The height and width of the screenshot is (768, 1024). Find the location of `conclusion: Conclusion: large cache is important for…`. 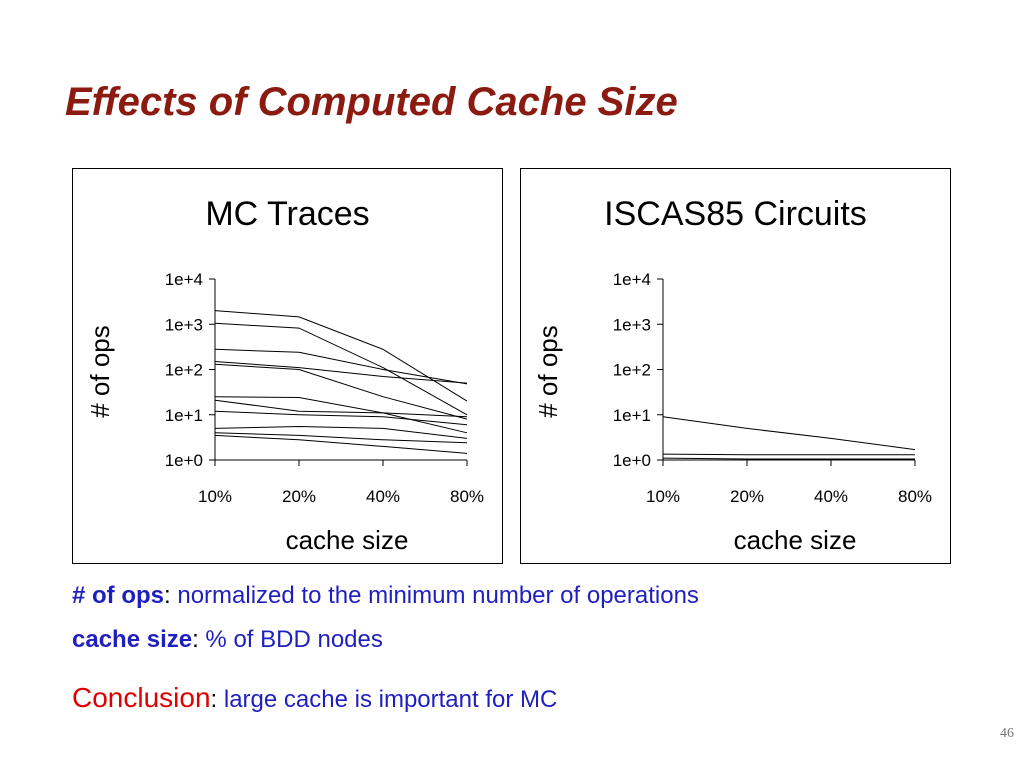

conclusion: Conclusion: large cache is important for… is located at coordinates (314, 698).